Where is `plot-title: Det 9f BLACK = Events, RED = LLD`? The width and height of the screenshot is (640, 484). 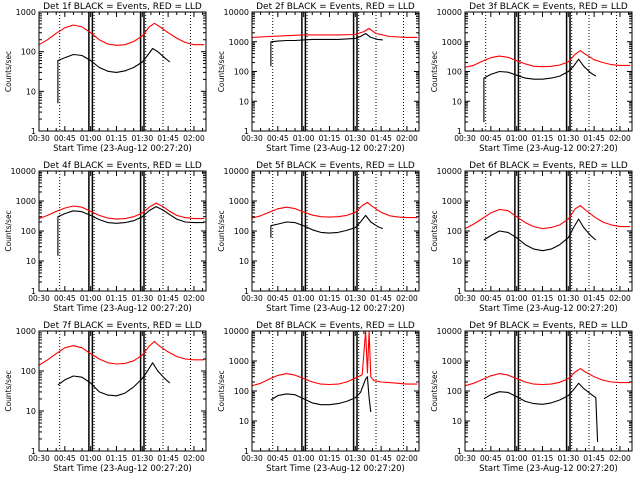
plot-title: Det 9f BLACK = Events, RED = LLD is located at coordinates (548, 326).